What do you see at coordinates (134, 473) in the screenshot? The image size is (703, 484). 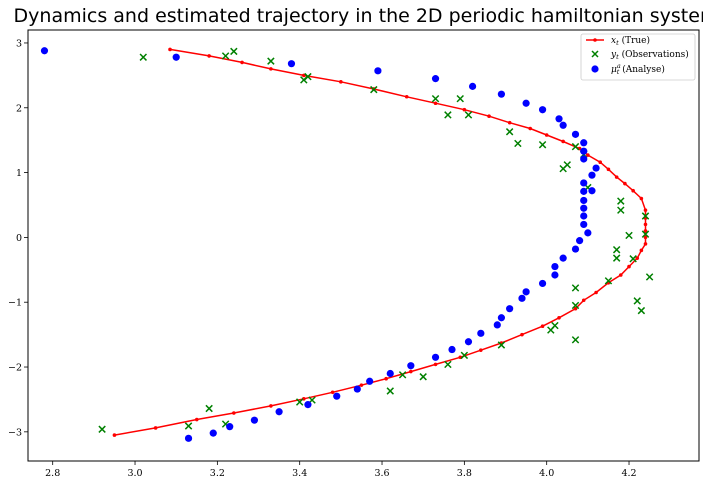 I see `x-tick-label: 3.0` at bounding box center [134, 473].